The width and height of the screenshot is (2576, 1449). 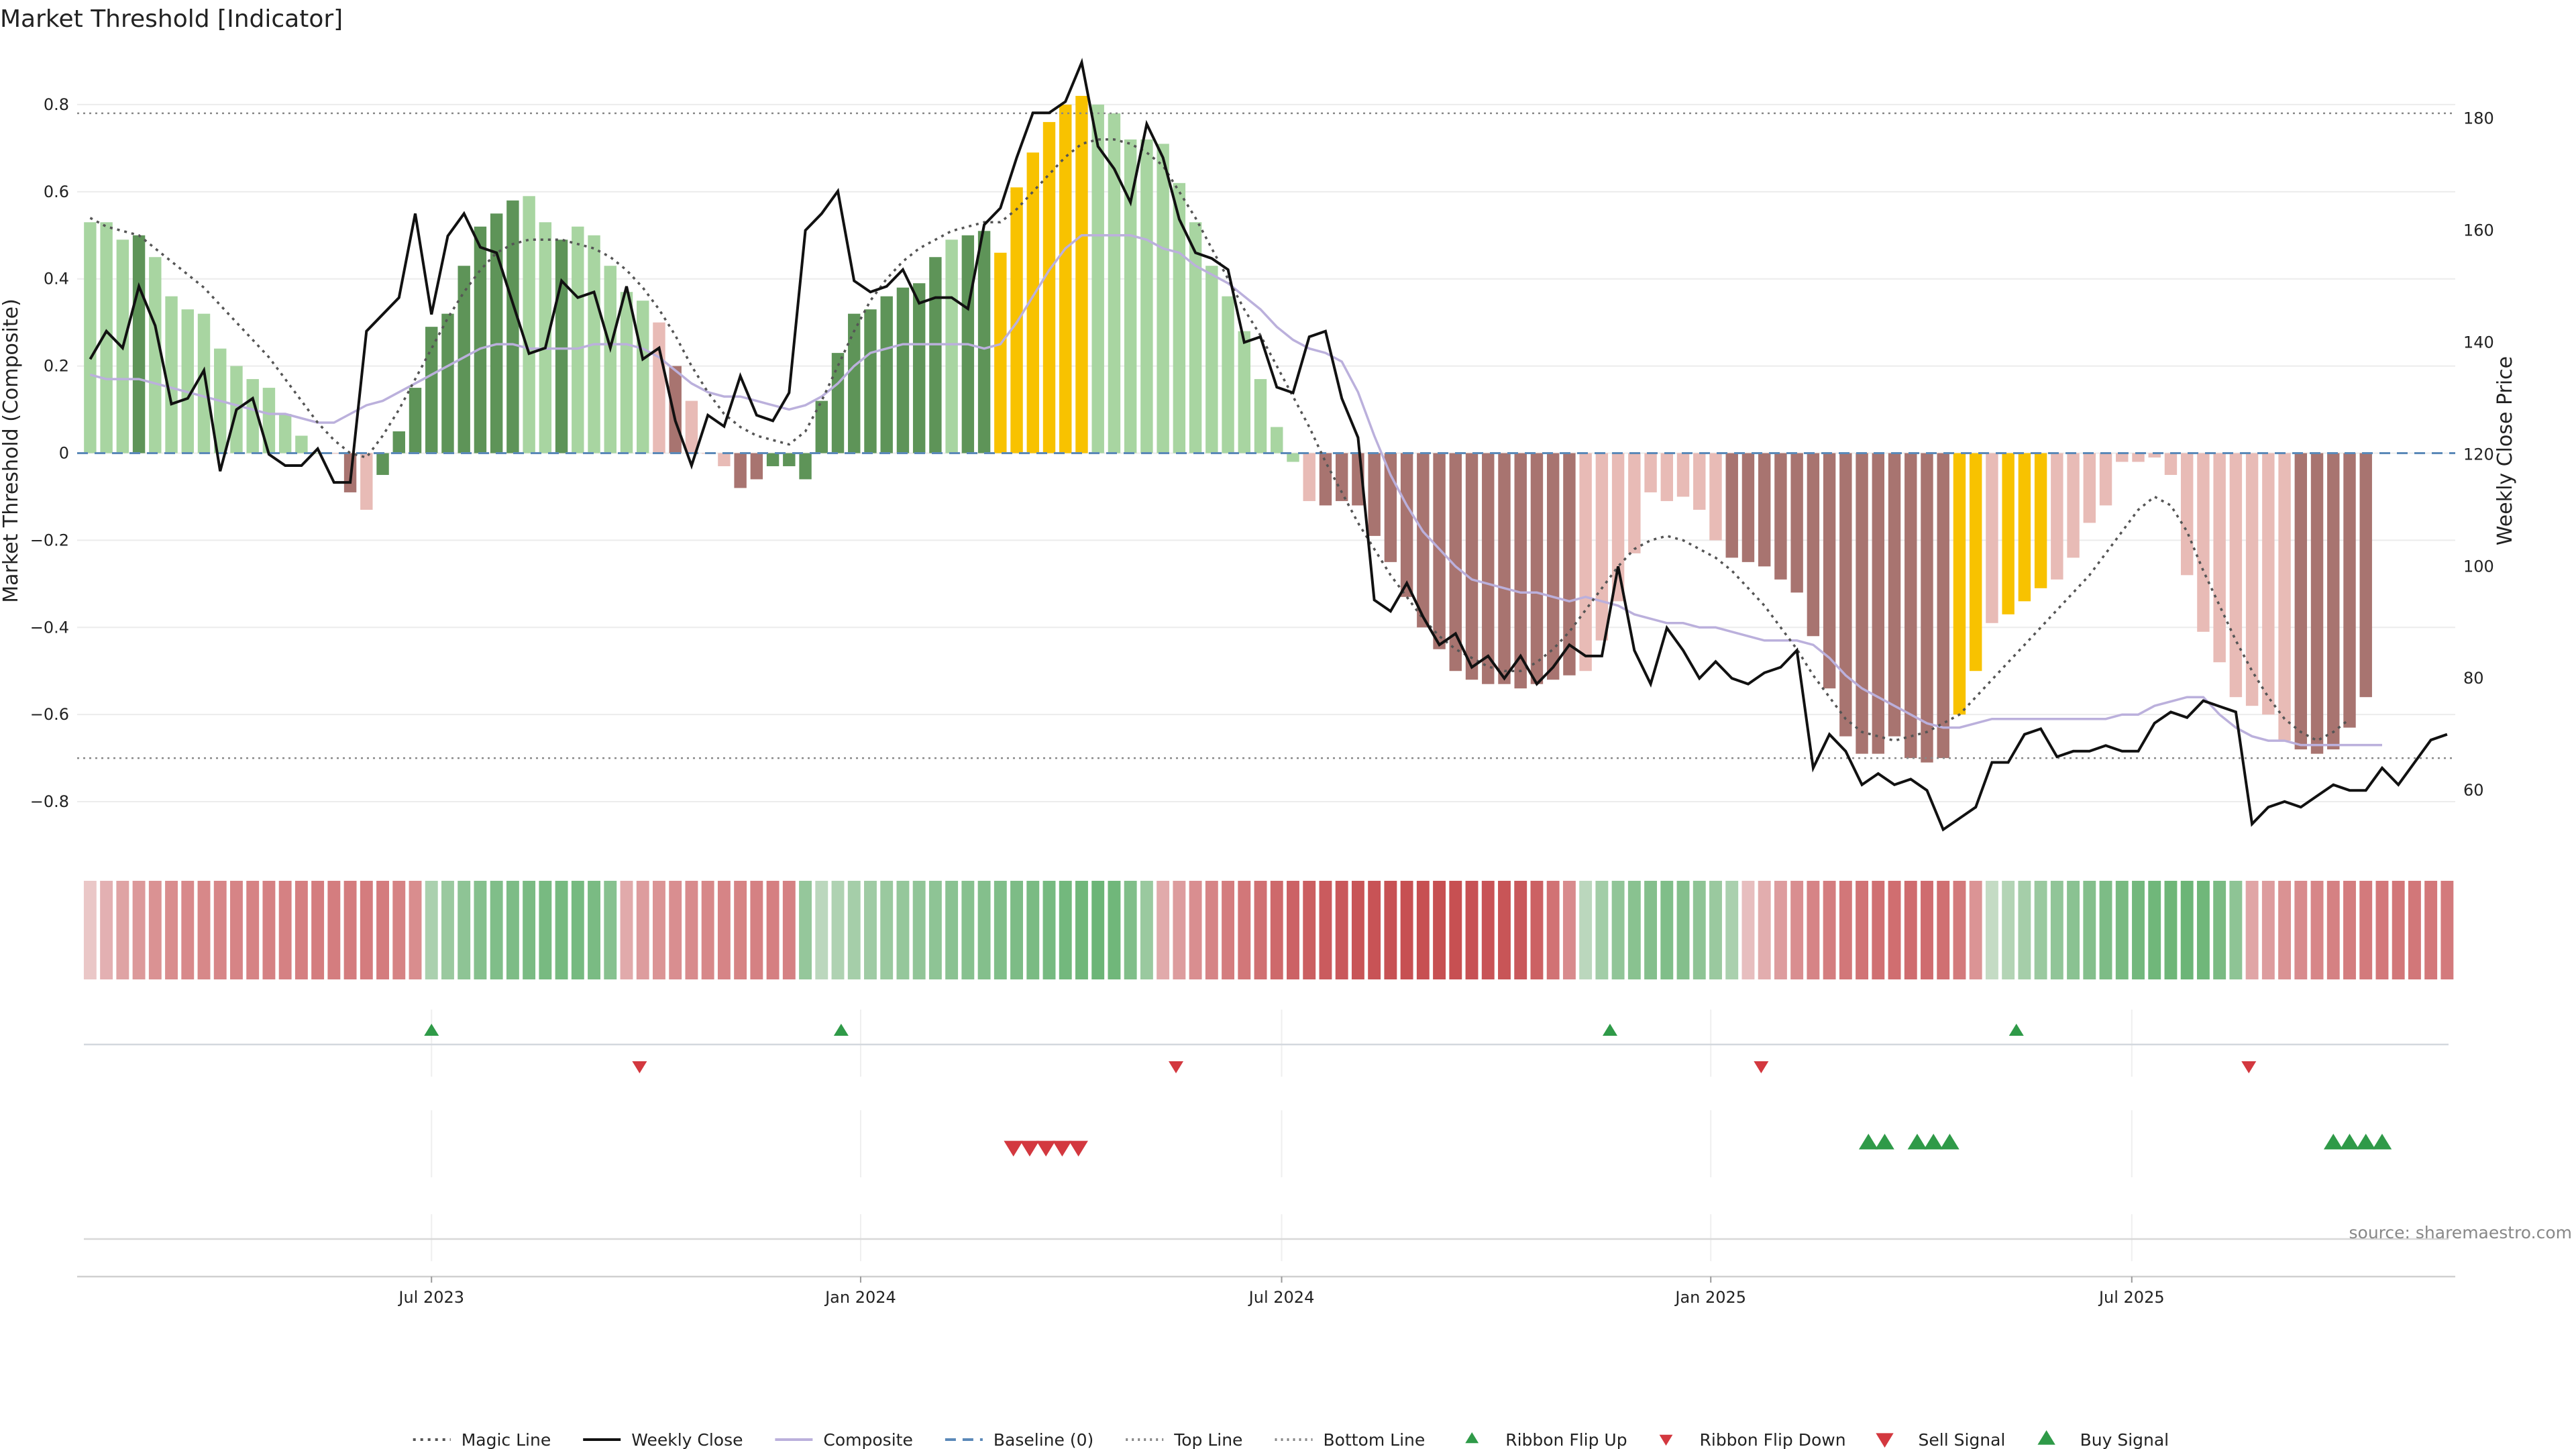 What do you see at coordinates (1933, 1142) in the screenshot?
I see `buy-signal-marker` at bounding box center [1933, 1142].